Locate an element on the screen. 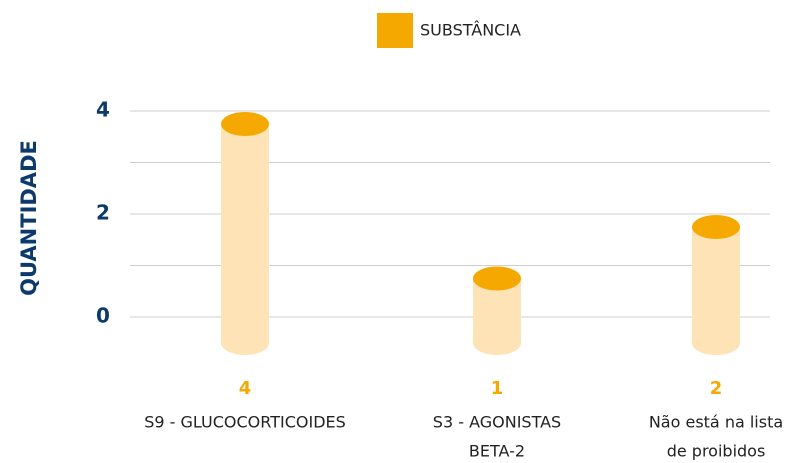  data-label: 4 is located at coordinates (245, 388).